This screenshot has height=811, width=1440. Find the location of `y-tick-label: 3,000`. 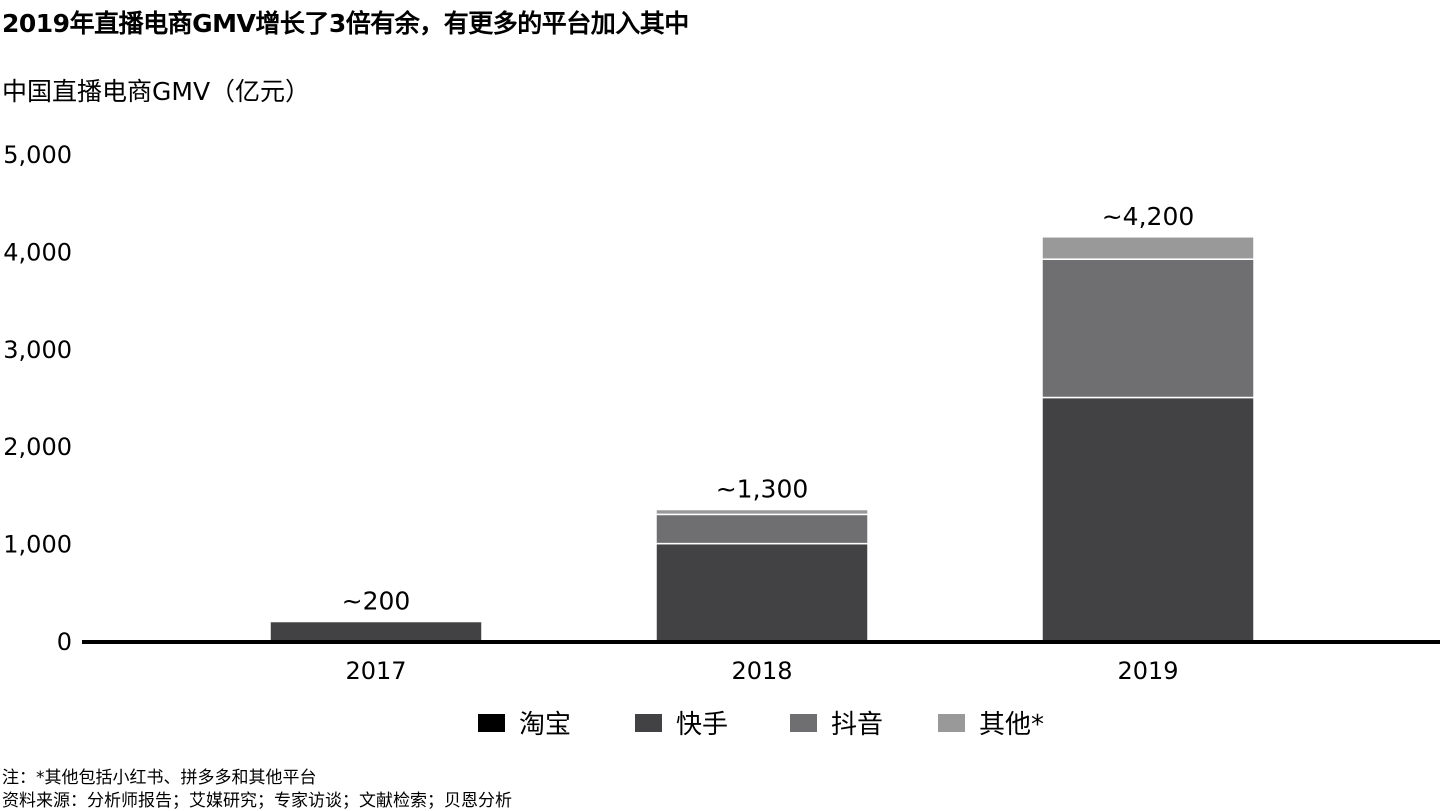

y-tick-label: 3,000 is located at coordinates (37, 350).